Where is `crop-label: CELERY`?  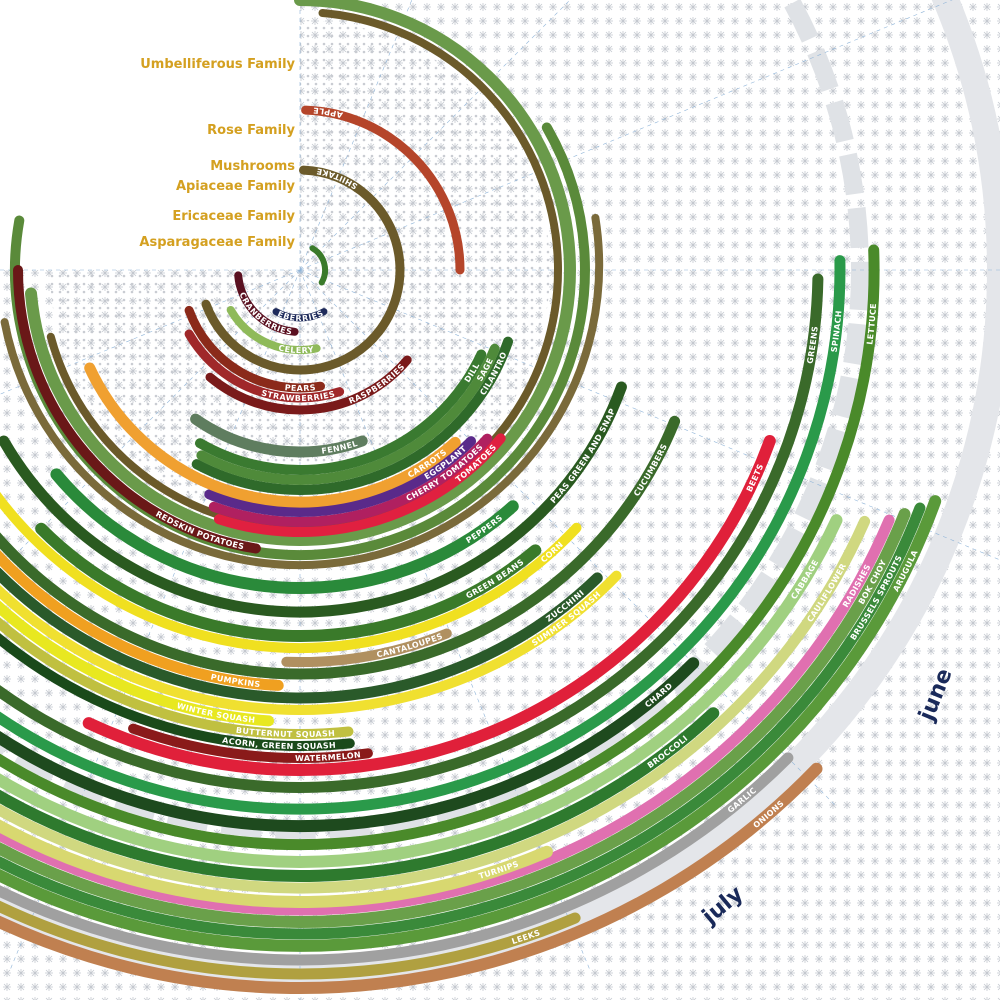 crop-label: CELERY is located at coordinates (296, 349).